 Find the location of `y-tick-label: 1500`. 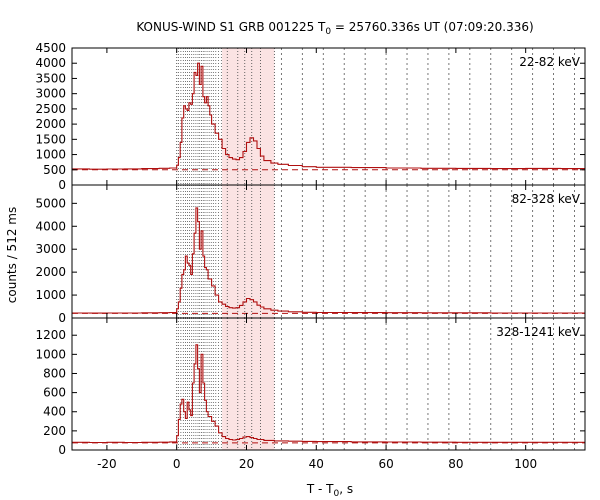

y-tick-label: 1500 is located at coordinates (50, 139).